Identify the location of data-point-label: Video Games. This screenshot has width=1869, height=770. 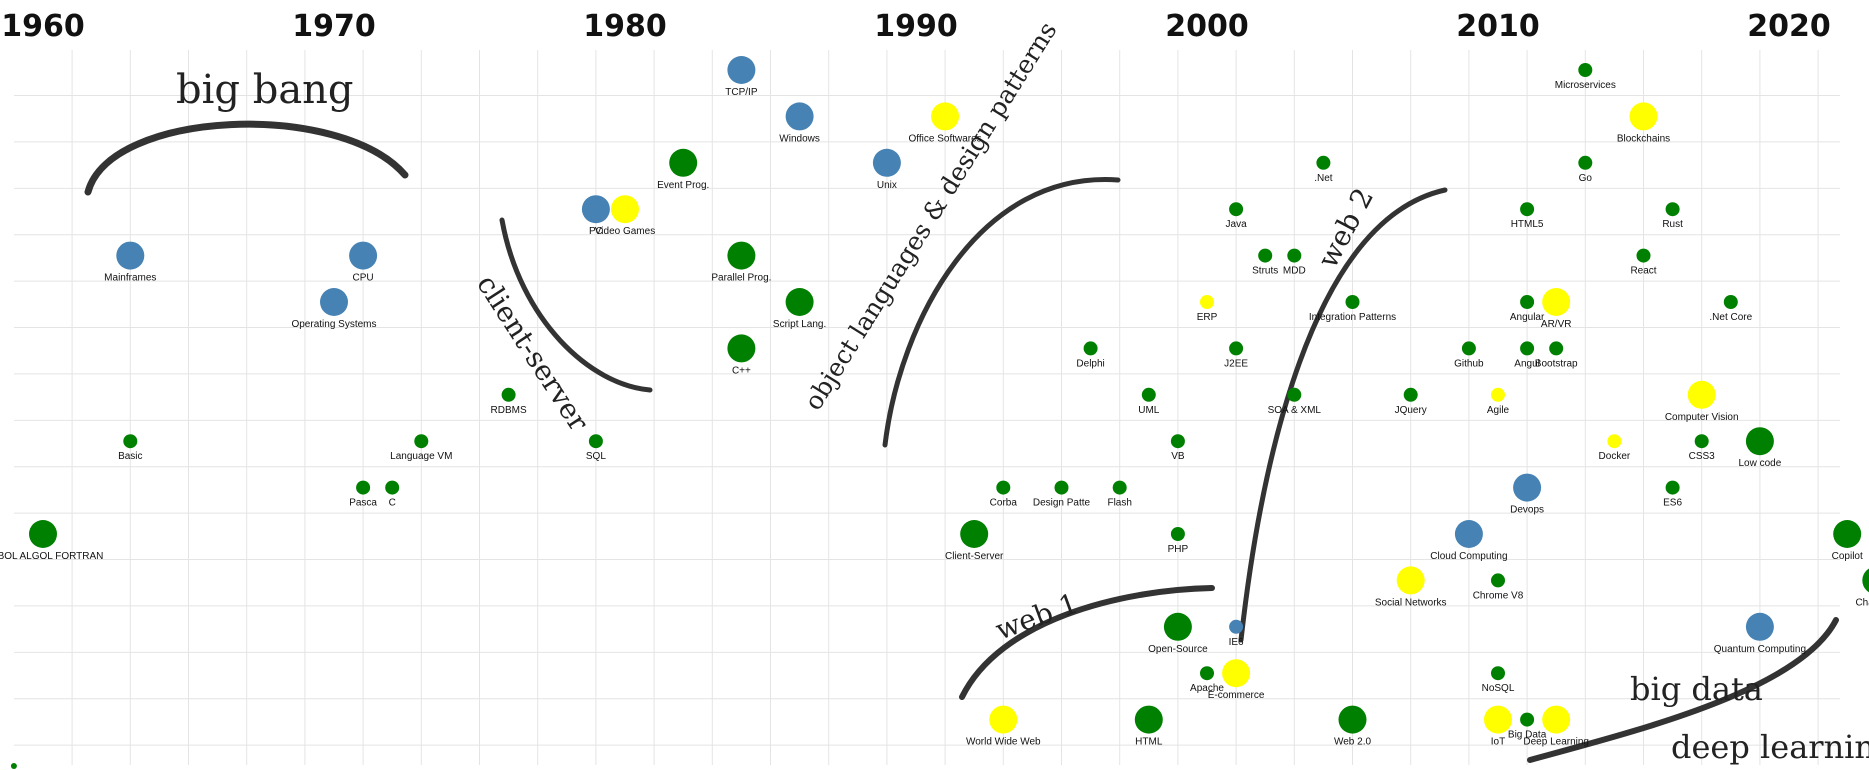
(625, 231).